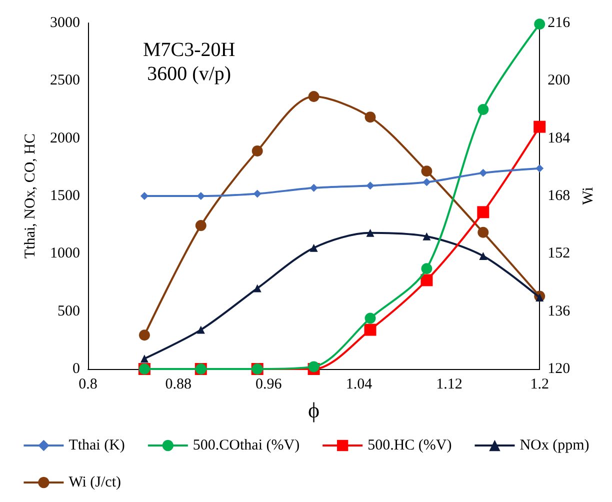  What do you see at coordinates (410, 446) in the screenshot?
I see `legend-label: 500.HC (%V)` at bounding box center [410, 446].